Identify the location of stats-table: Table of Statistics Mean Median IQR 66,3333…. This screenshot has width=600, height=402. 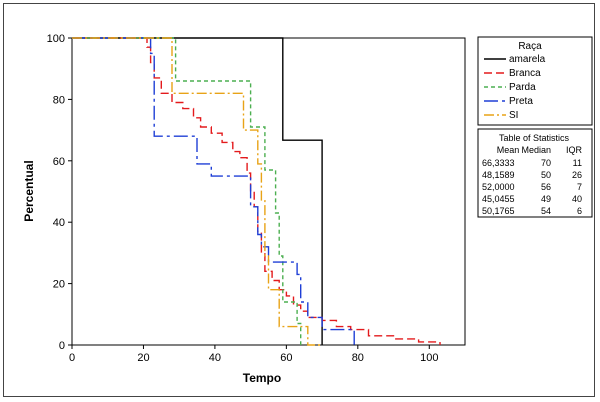
(535, 173).